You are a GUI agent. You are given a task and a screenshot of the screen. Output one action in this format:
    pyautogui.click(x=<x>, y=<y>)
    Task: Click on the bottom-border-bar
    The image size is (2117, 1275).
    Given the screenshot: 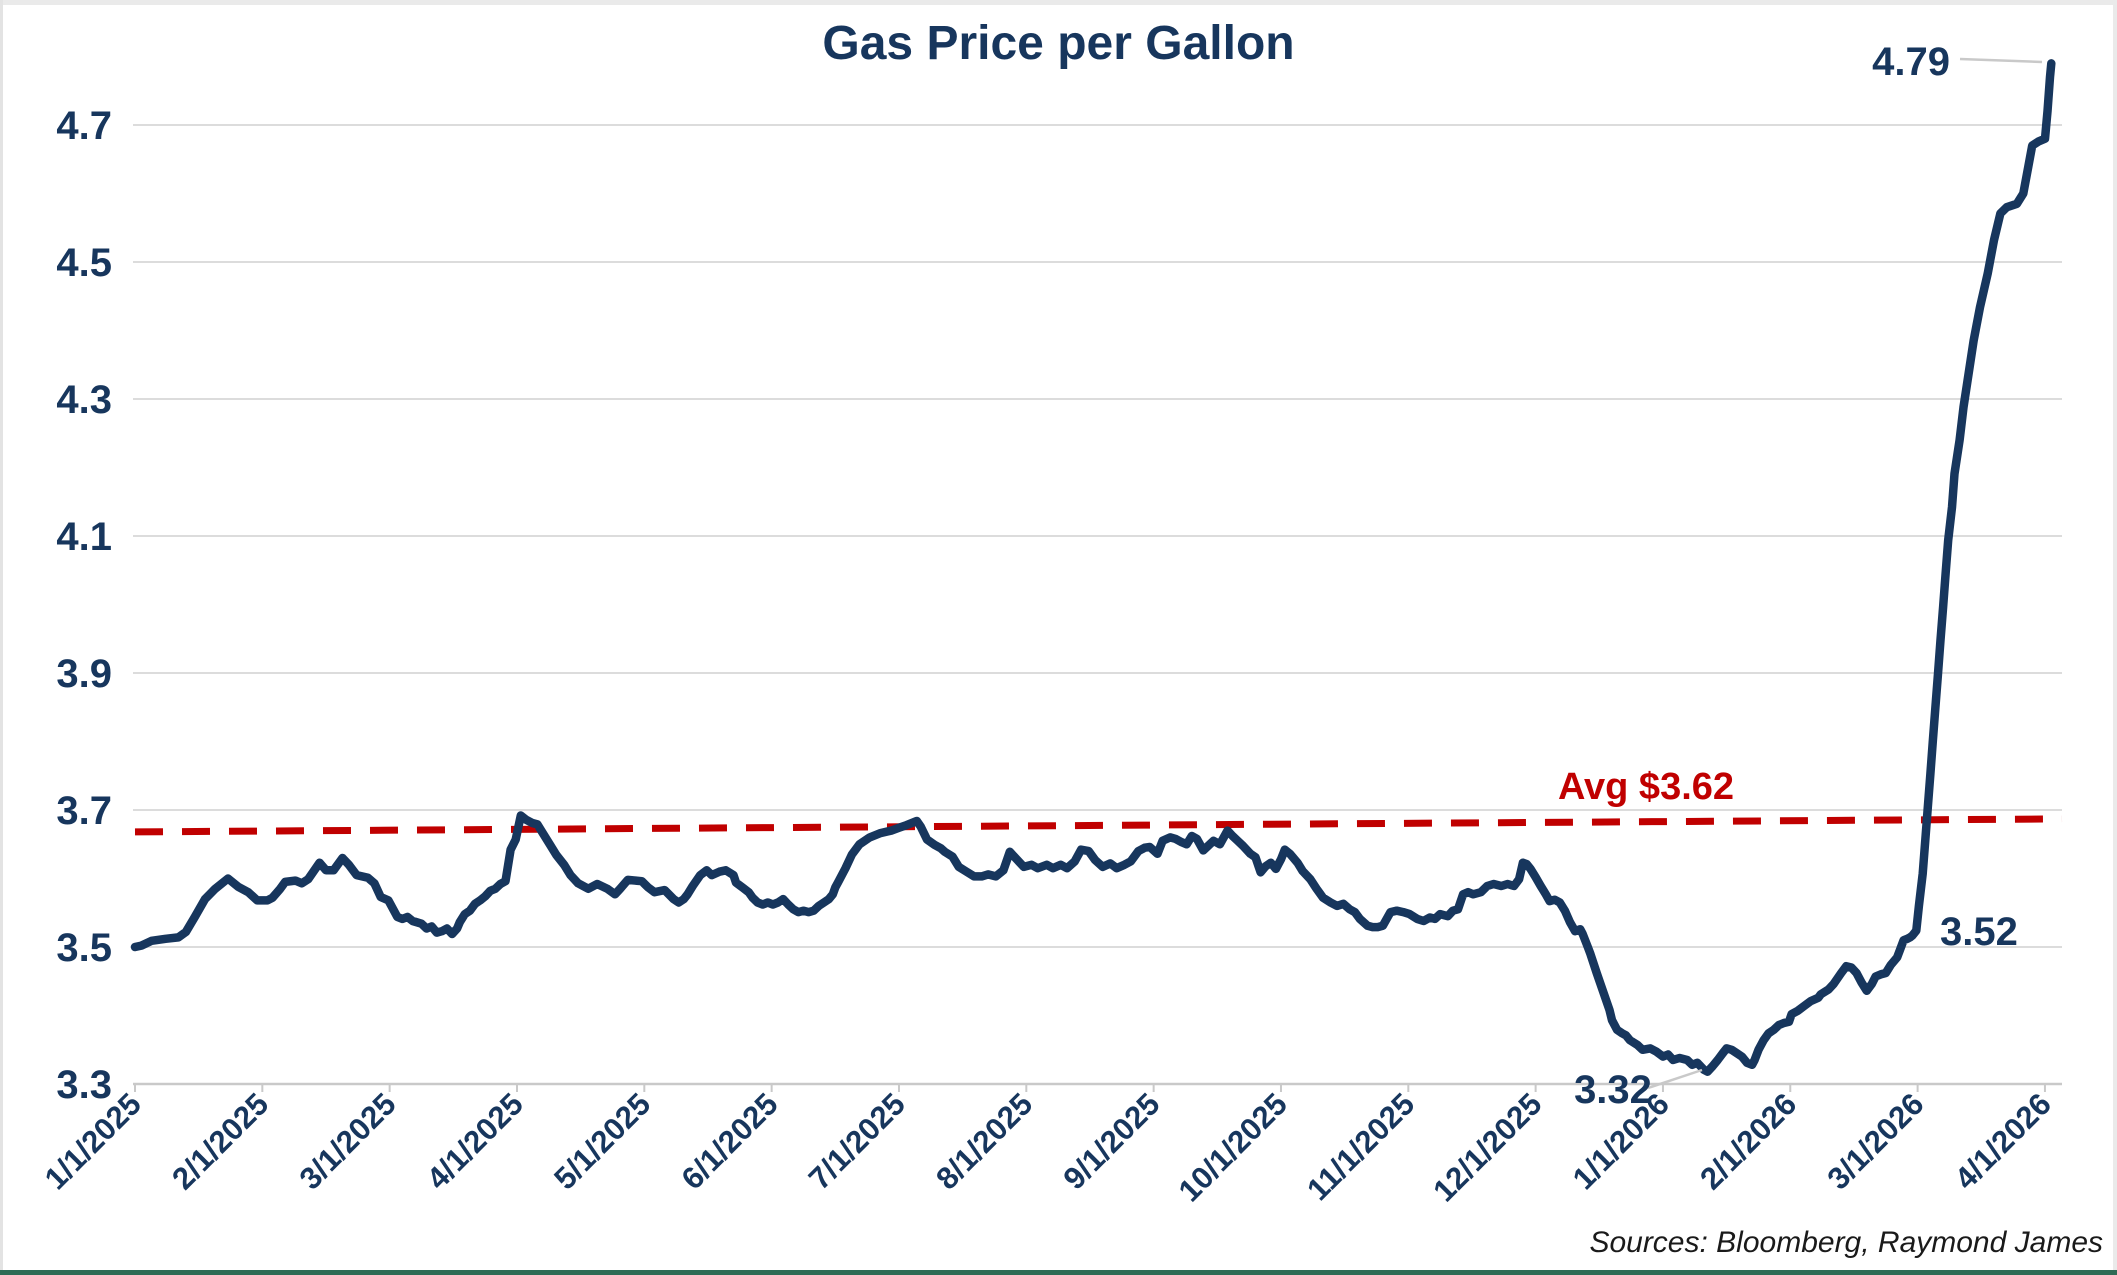 What is the action you would take?
    pyautogui.click(x=1058, y=1272)
    